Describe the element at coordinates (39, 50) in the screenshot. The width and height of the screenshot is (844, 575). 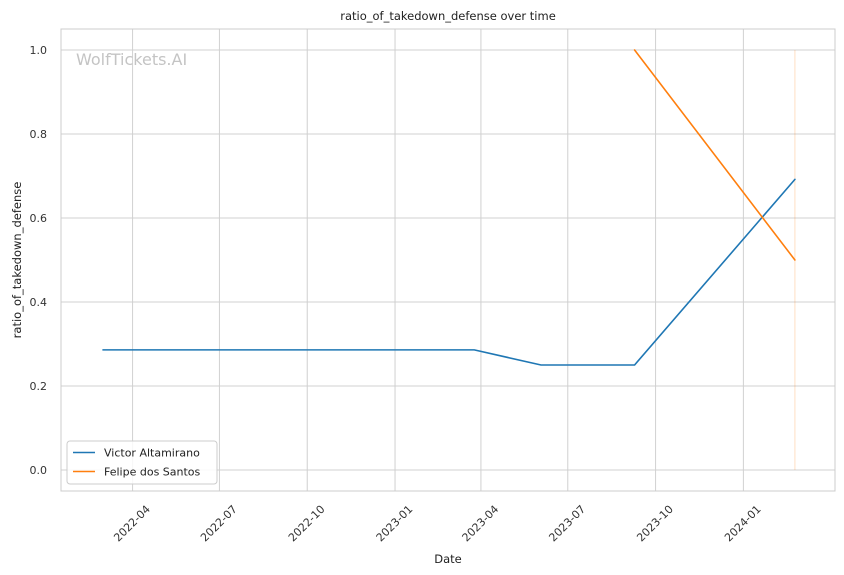
I see `y-tick-label: 1.0` at that location.